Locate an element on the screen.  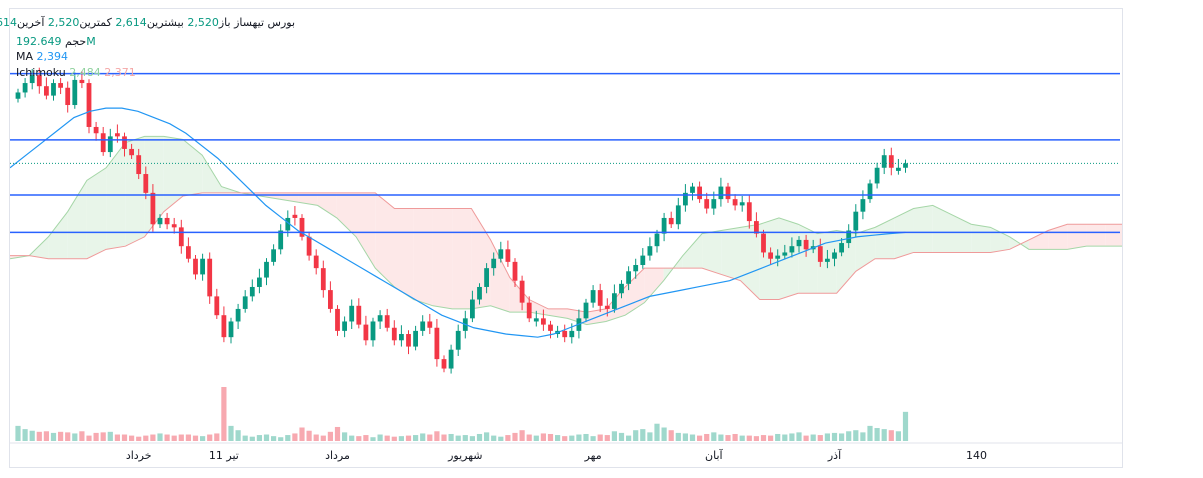
open-value: 2,520 is located at coordinates (203, 22).